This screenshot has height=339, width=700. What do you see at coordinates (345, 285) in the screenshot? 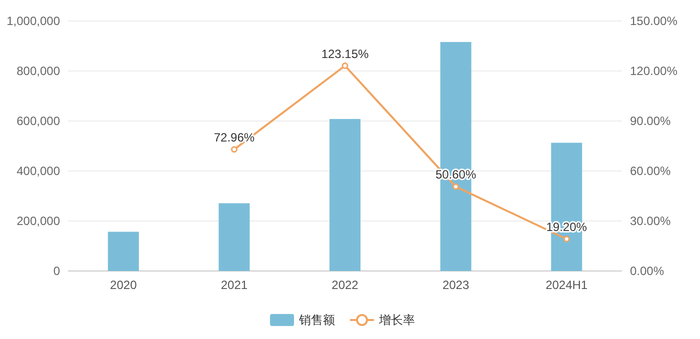
I see `x-tick-label: 2022` at bounding box center [345, 285].